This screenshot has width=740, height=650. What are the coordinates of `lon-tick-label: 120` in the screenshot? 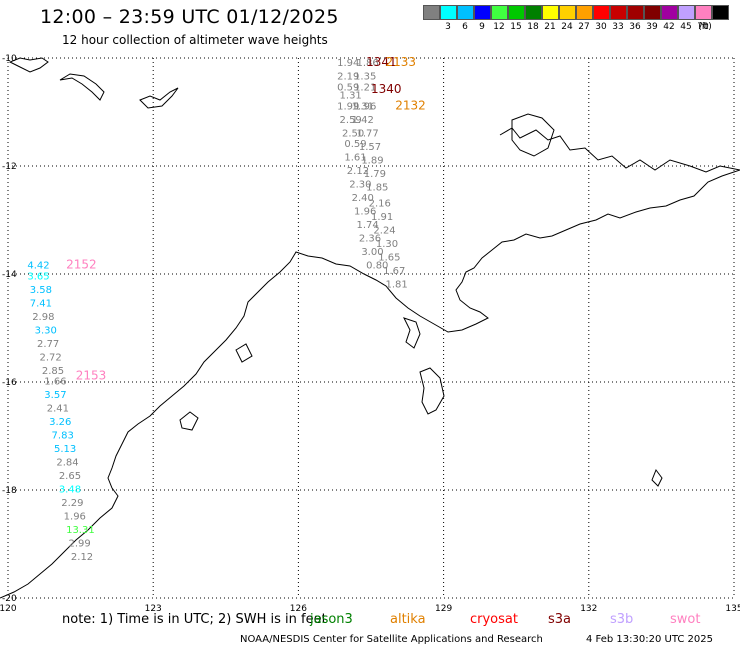 It's located at (8, 609).